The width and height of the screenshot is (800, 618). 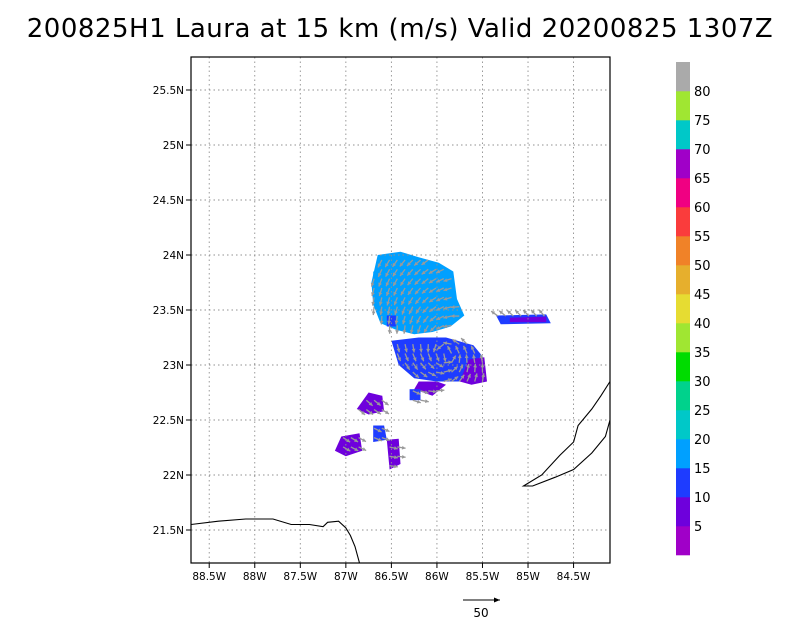 What do you see at coordinates (346, 577) in the screenshot?
I see `x-tick-label: 87W` at bounding box center [346, 577].